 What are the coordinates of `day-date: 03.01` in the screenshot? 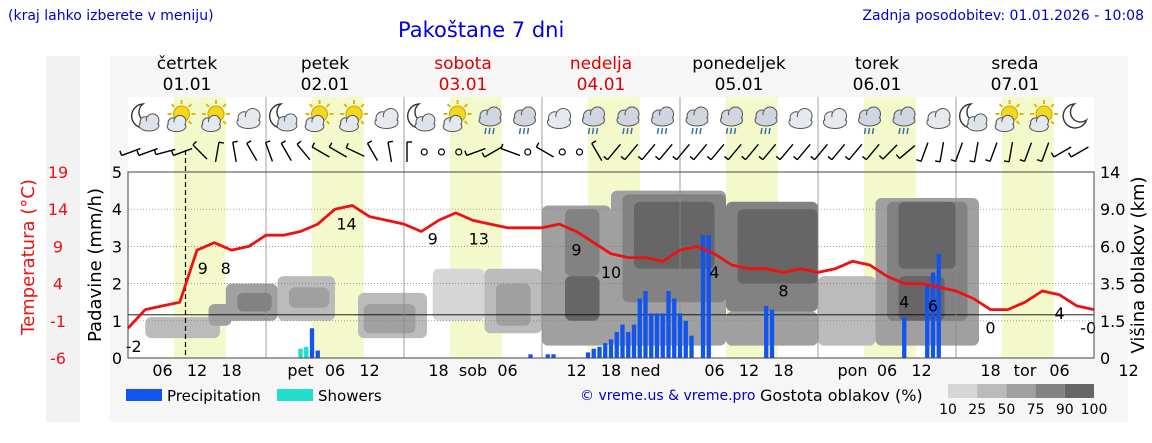 It's located at (463, 85).